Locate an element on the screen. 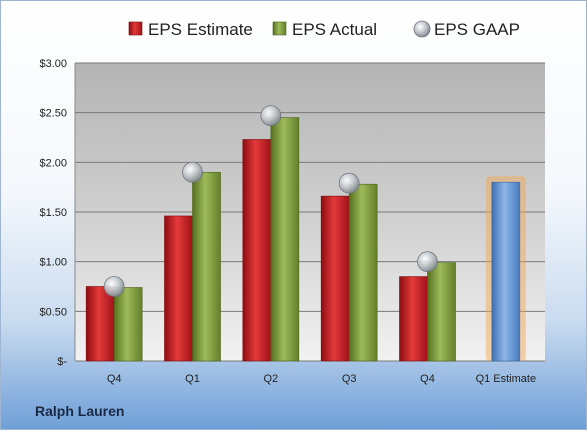 The height and width of the screenshot is (431, 587). legend-label: EPS Actual is located at coordinates (334, 29).